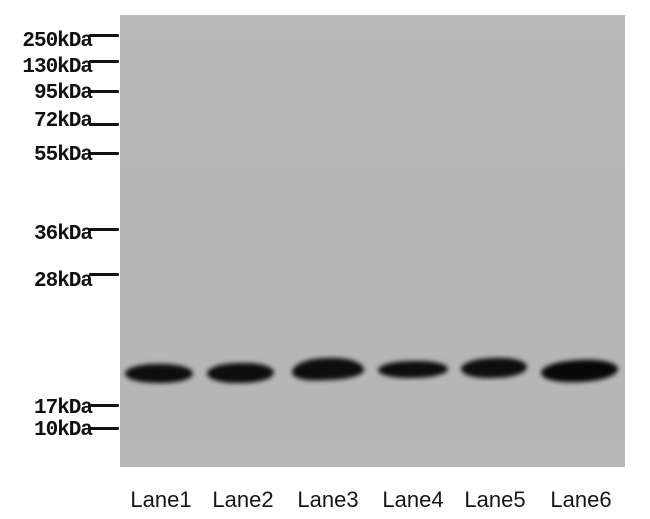 The width and height of the screenshot is (650, 519). I want to click on lane-label-6: Lane6, so click(581, 499).